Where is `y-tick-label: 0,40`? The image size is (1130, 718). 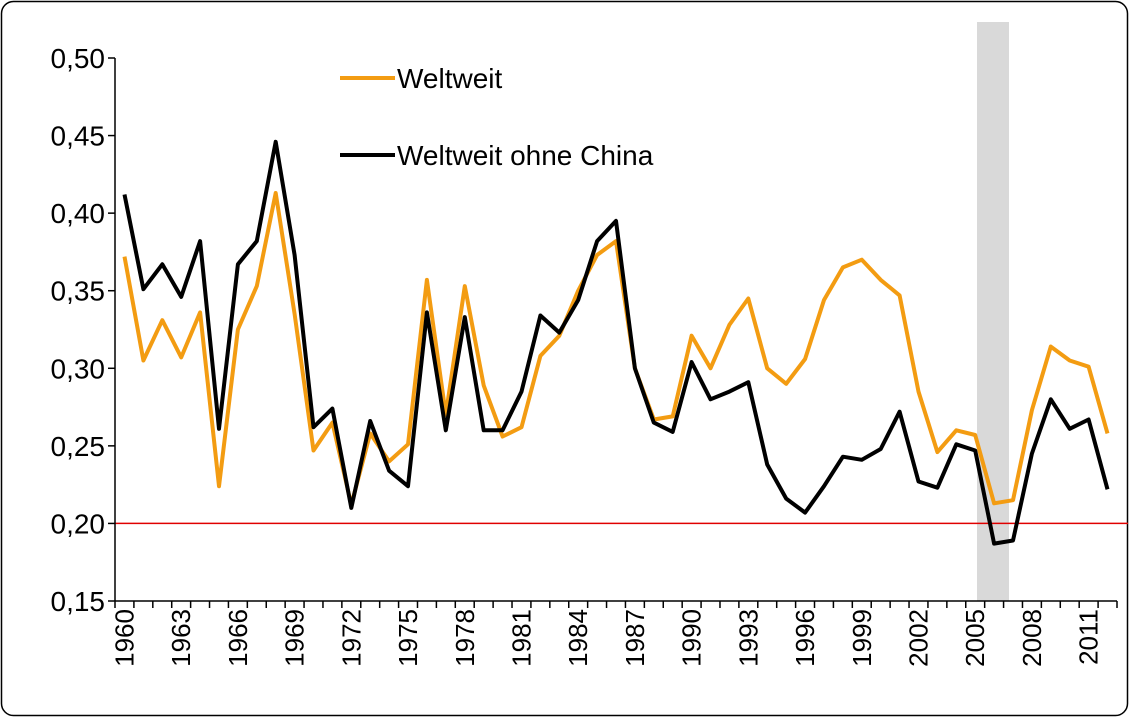 y-tick-label: 0,40 is located at coordinates (78, 213).